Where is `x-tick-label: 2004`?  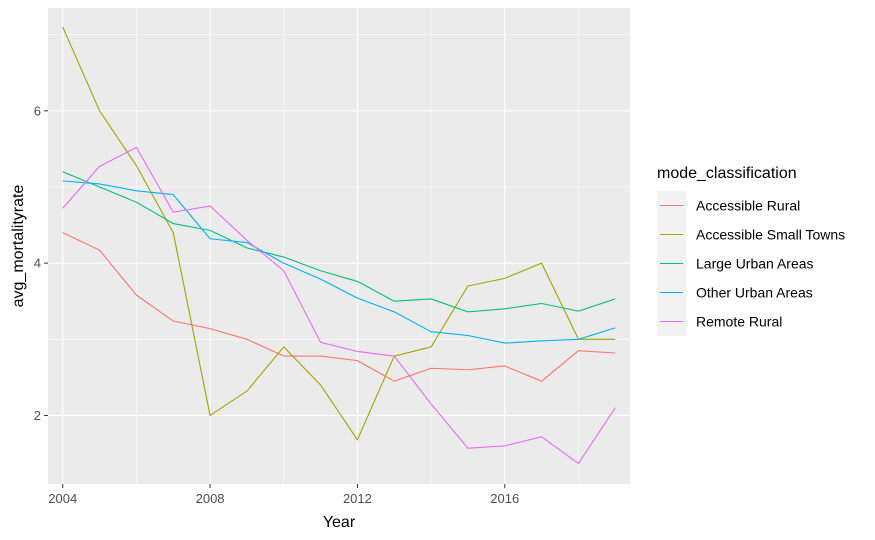 x-tick-label: 2004 is located at coordinates (62, 498).